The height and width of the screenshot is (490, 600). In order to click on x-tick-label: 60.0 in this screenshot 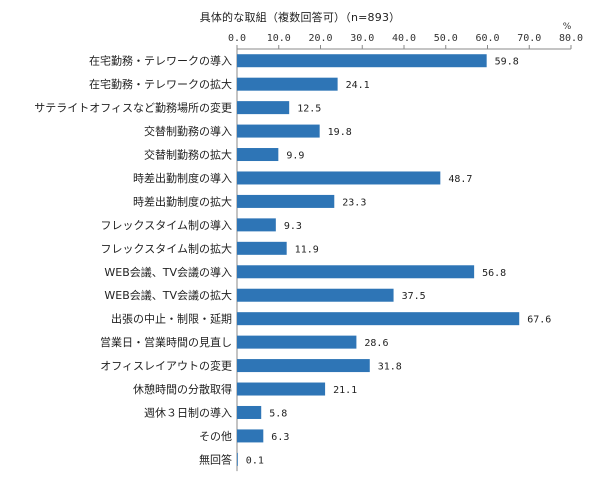, I will do `click(487, 38)`.